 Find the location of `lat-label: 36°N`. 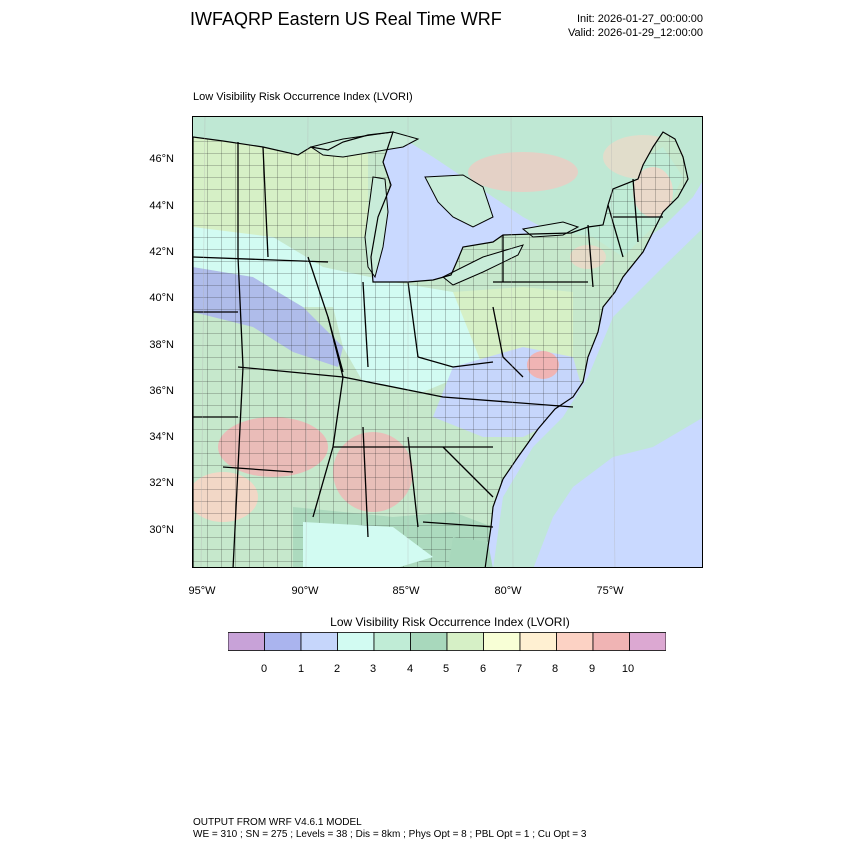

lat-label: 36°N is located at coordinates (161, 391).